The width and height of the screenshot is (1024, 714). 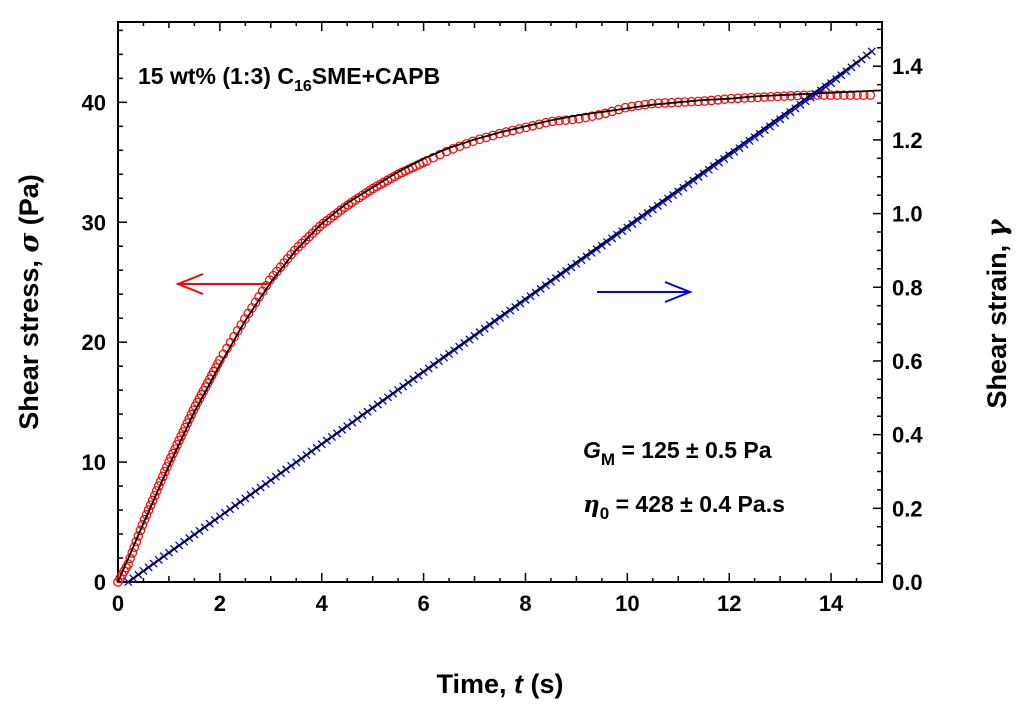 What do you see at coordinates (997, 313) in the screenshot?
I see `y-right-axis-title: Shear strain, γ` at bounding box center [997, 313].